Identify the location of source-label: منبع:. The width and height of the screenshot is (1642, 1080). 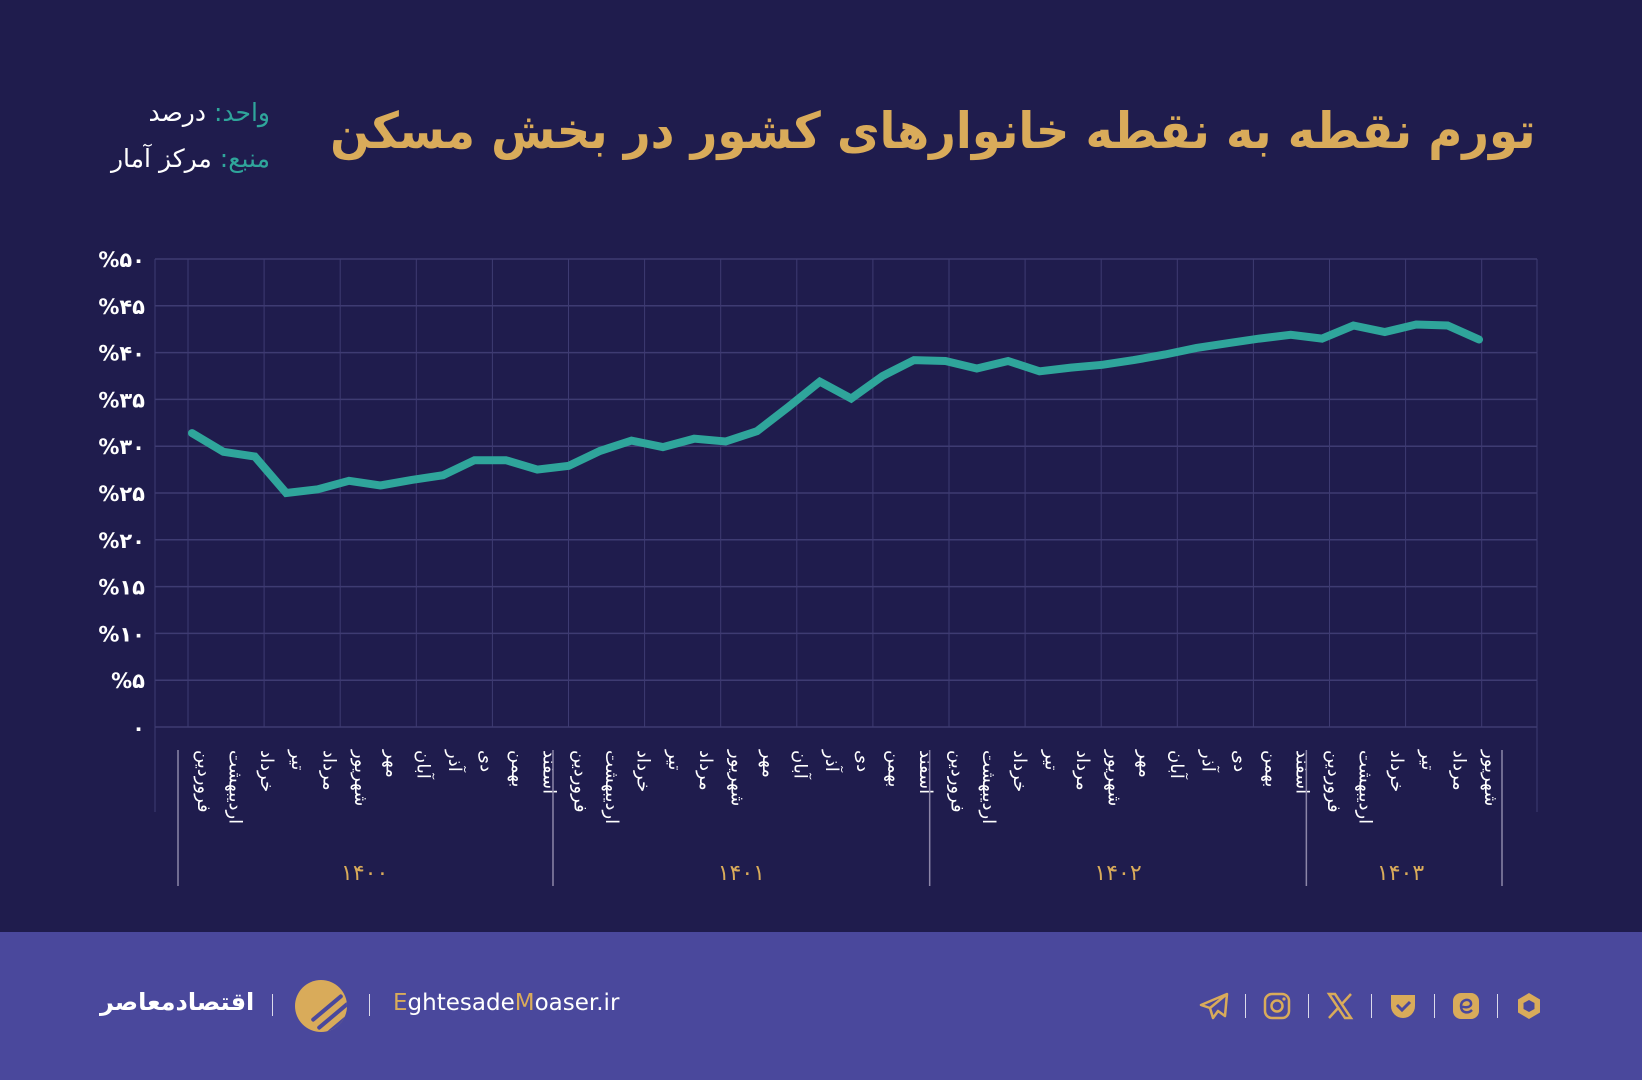
(244, 158).